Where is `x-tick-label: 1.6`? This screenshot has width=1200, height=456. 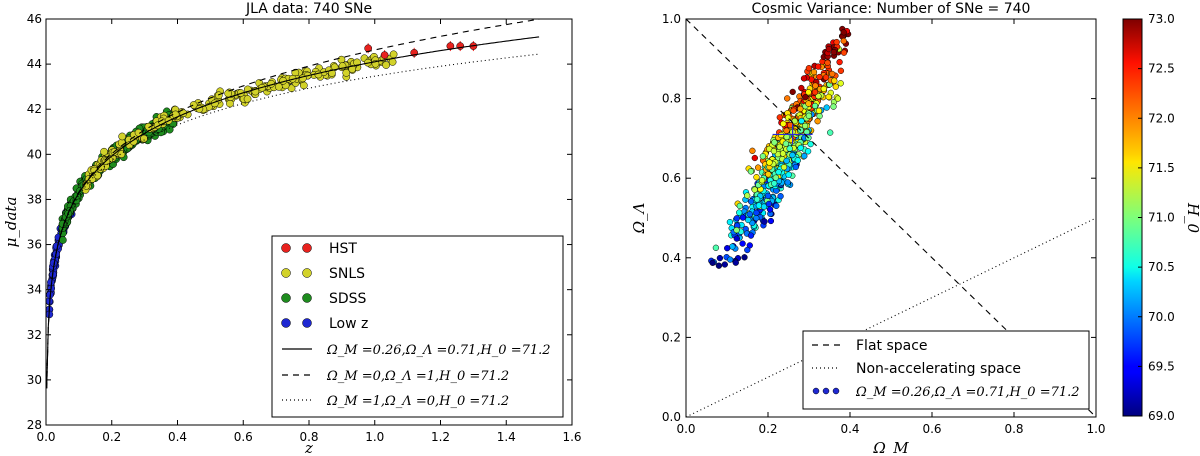 x-tick-label: 1.6 is located at coordinates (571, 437).